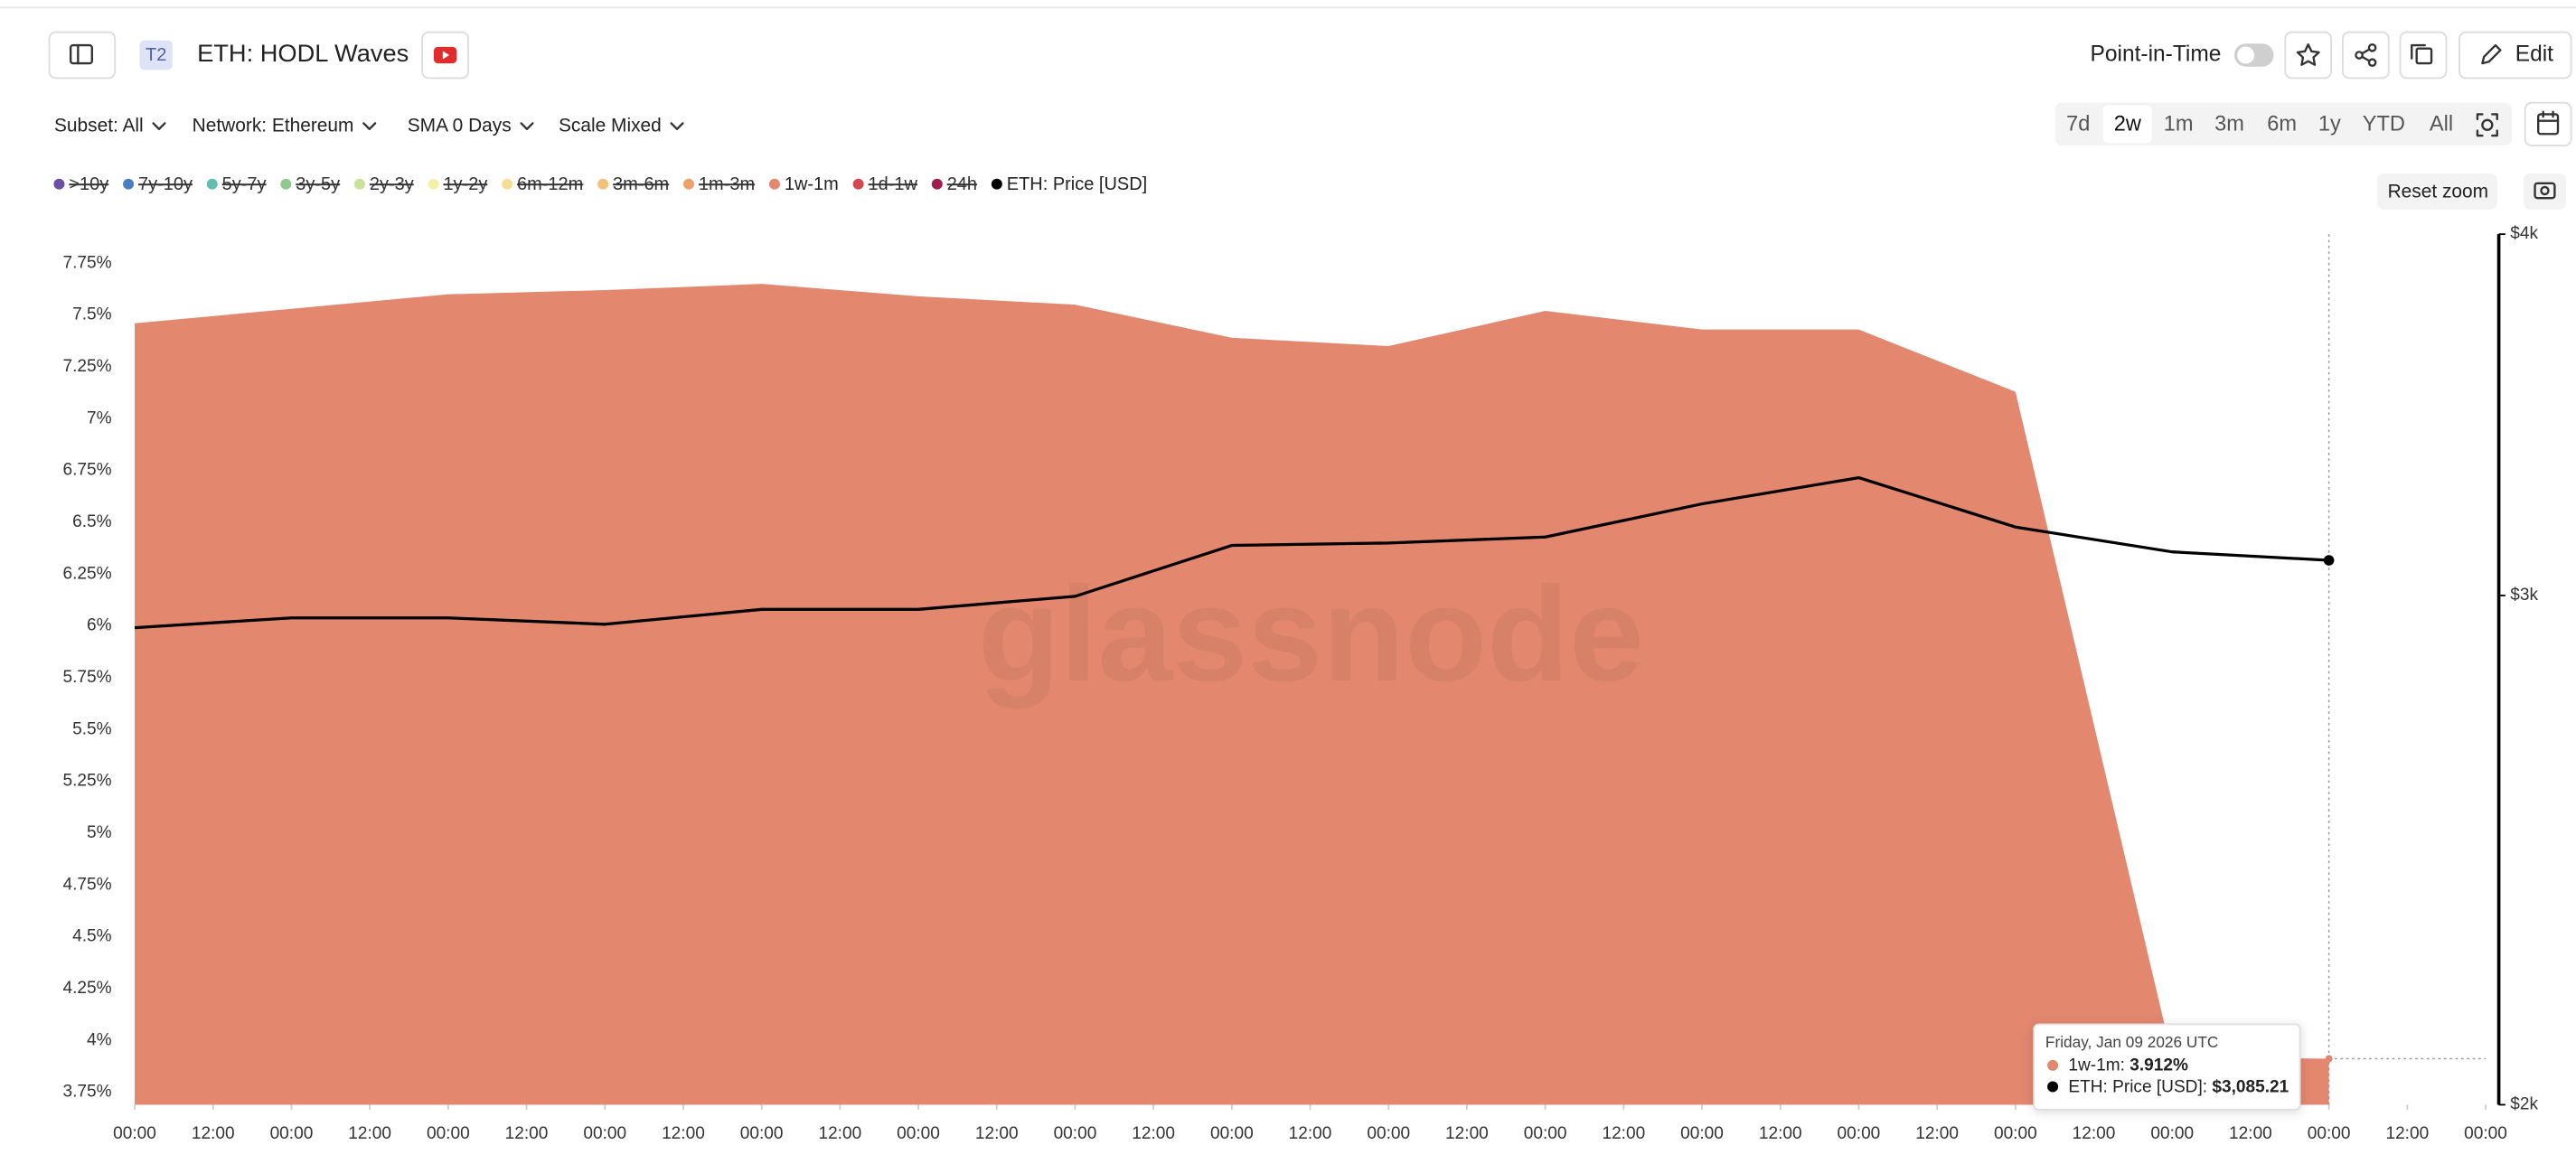  I want to click on legend-item: 3y-5y, so click(310, 184).